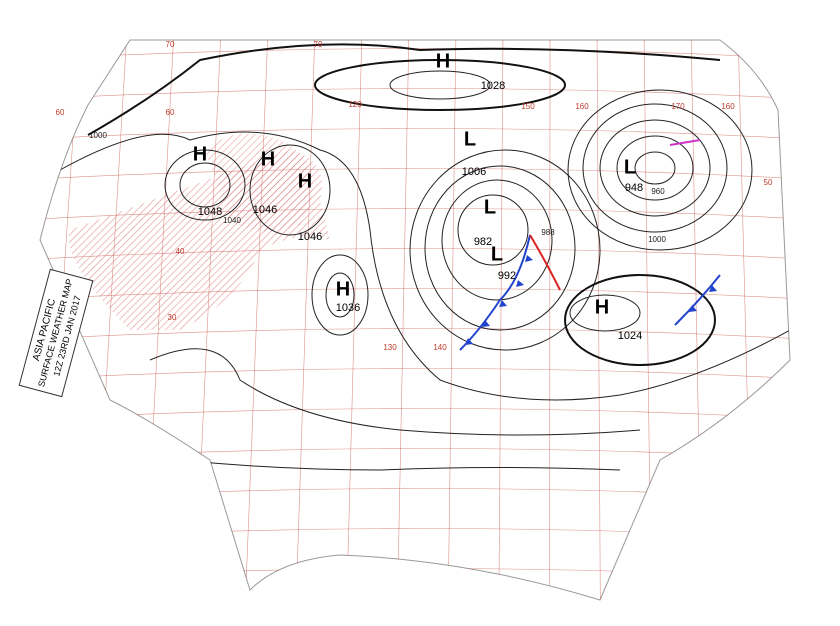 The image size is (840, 626). Describe the element at coordinates (630, 336) in the screenshot. I see `center-value: 1024` at that location.